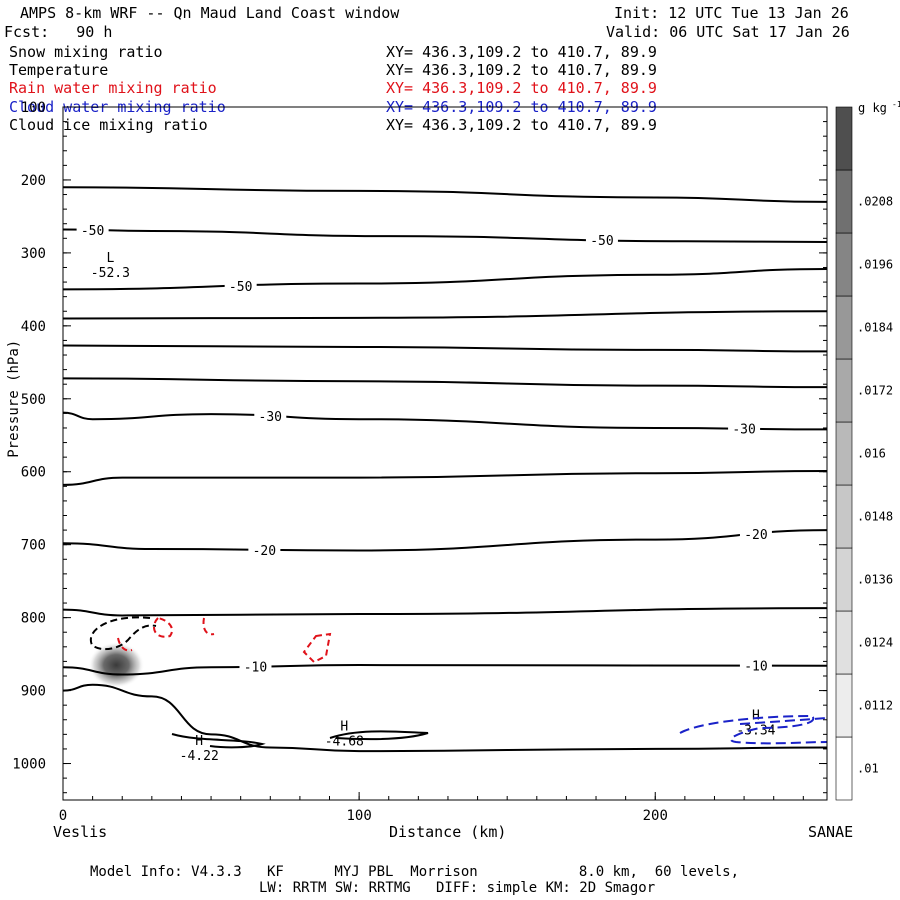  I want to click on x-right-endpoint: SANAE, so click(831, 832).